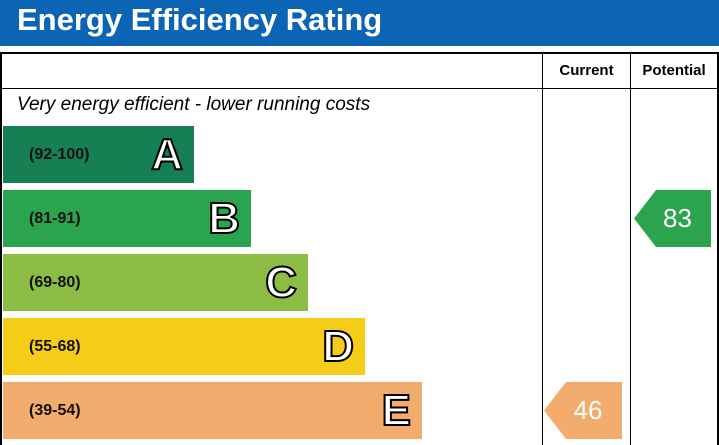 Image resolution: width=719 pixels, height=445 pixels. I want to click on potential-arrow-shape, so click(672, 218).